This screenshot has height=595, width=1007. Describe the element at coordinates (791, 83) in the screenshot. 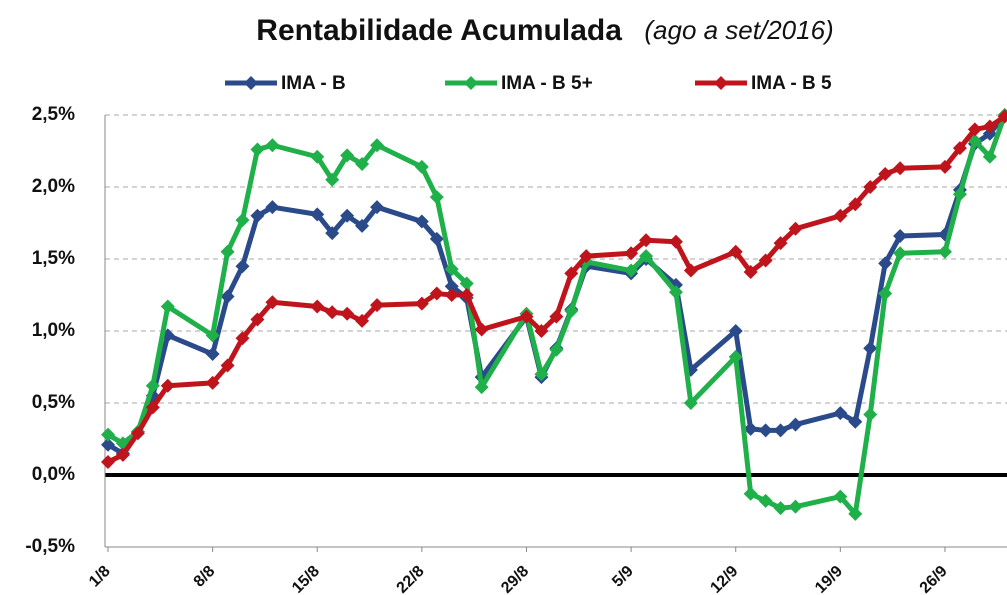

I see `legend-label: IMA - B 5` at that location.